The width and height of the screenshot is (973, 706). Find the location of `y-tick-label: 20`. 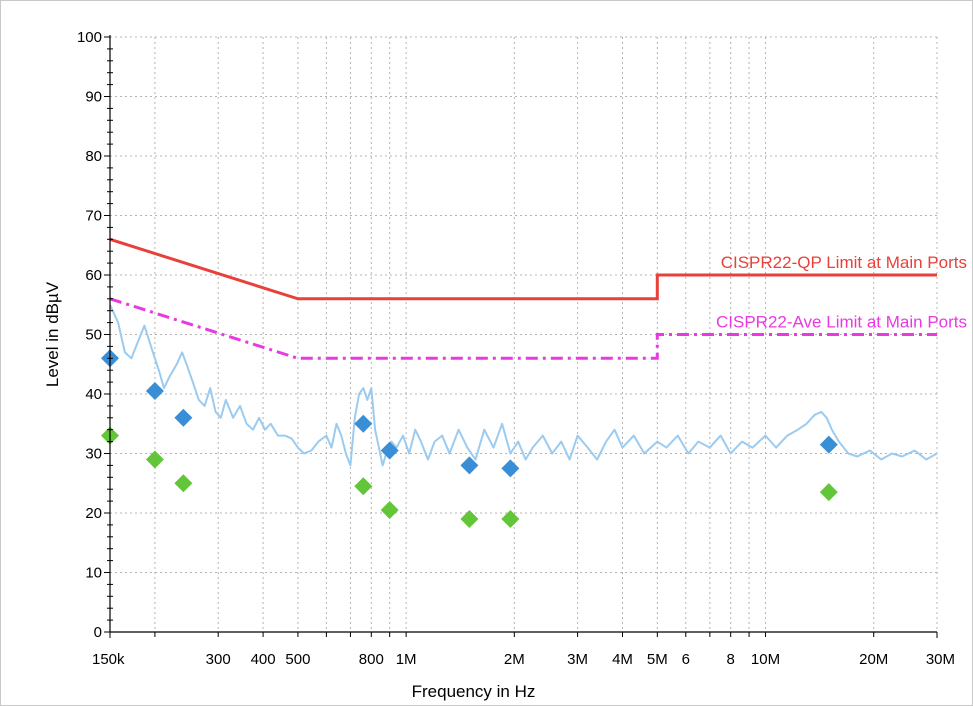

y-tick-label: 20 is located at coordinates (93, 513).